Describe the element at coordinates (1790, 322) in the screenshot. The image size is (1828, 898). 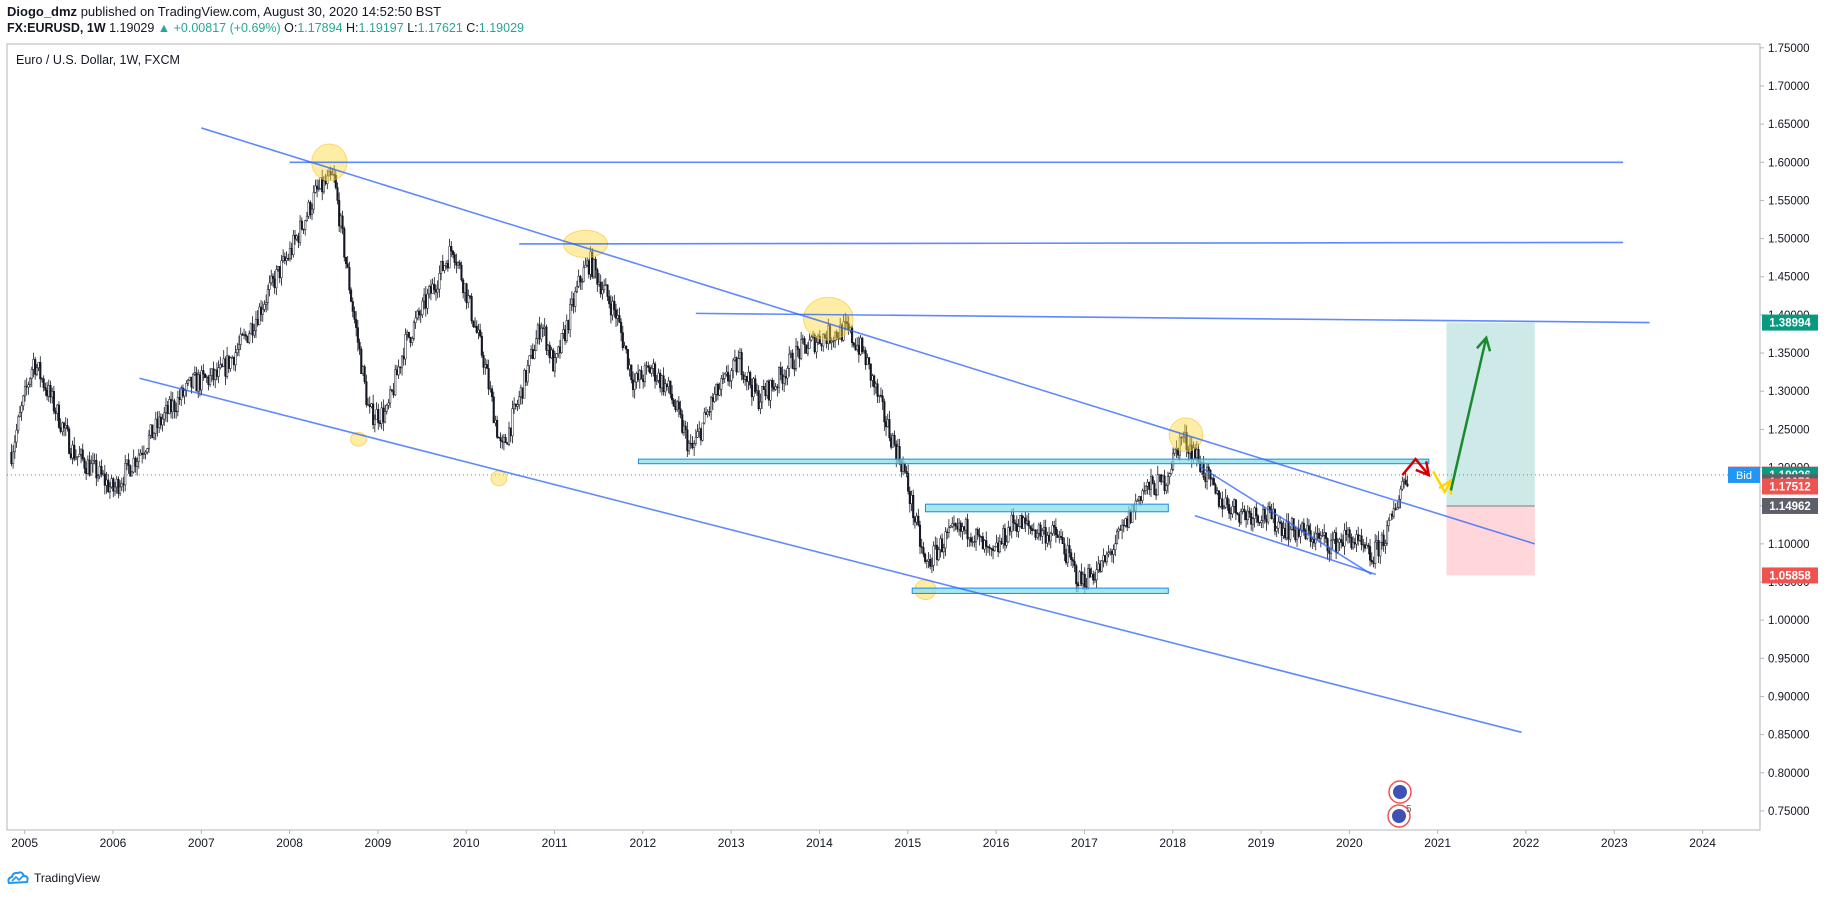
I see `price-marker` at that location.